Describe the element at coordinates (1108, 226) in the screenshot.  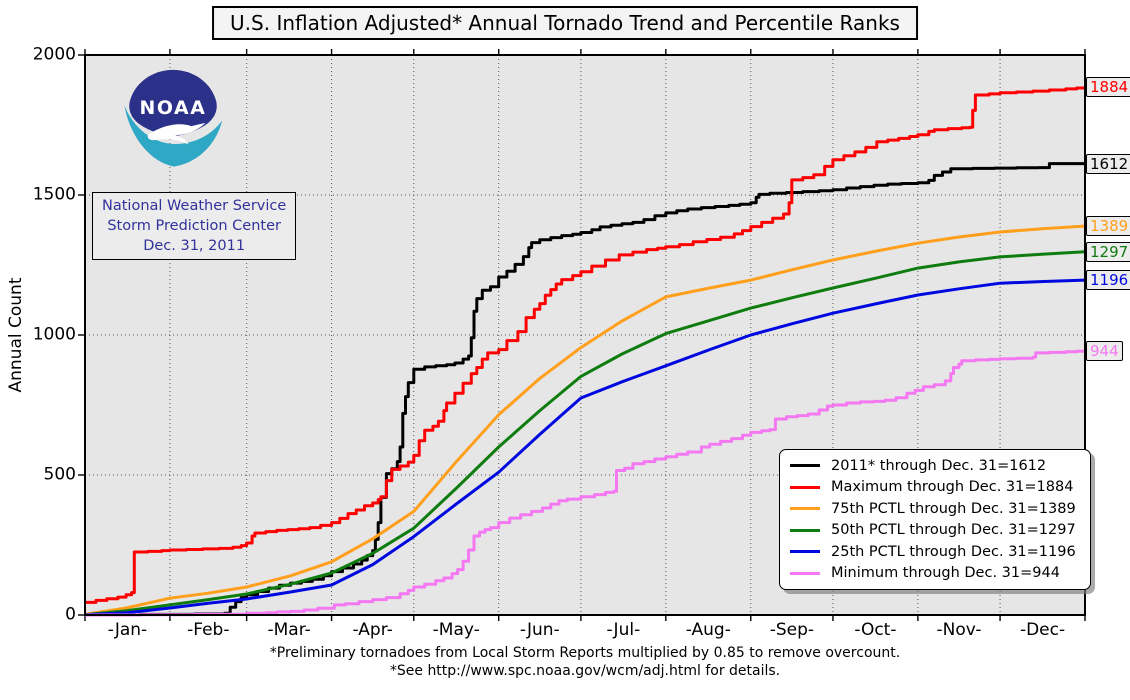
I see `end-value-label-orange: 1389` at that location.